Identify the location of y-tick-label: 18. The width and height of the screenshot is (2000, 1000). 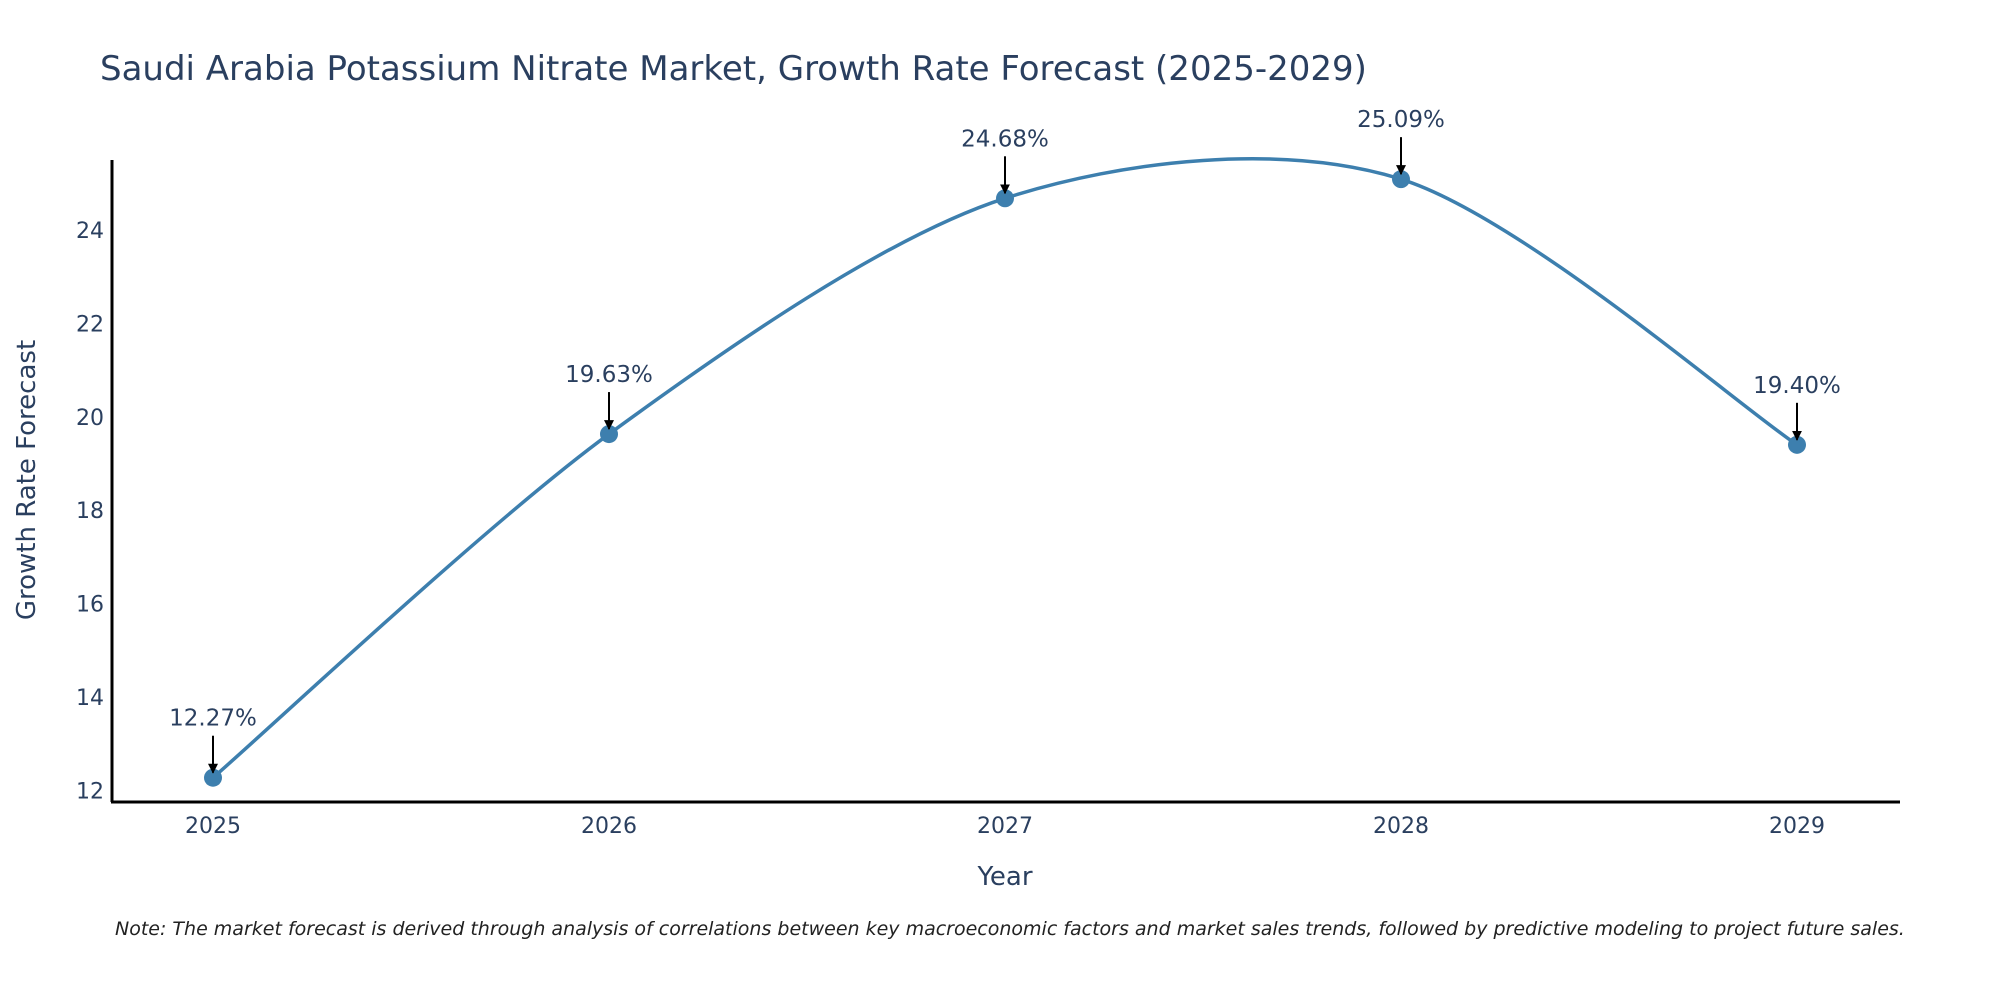
(90, 511).